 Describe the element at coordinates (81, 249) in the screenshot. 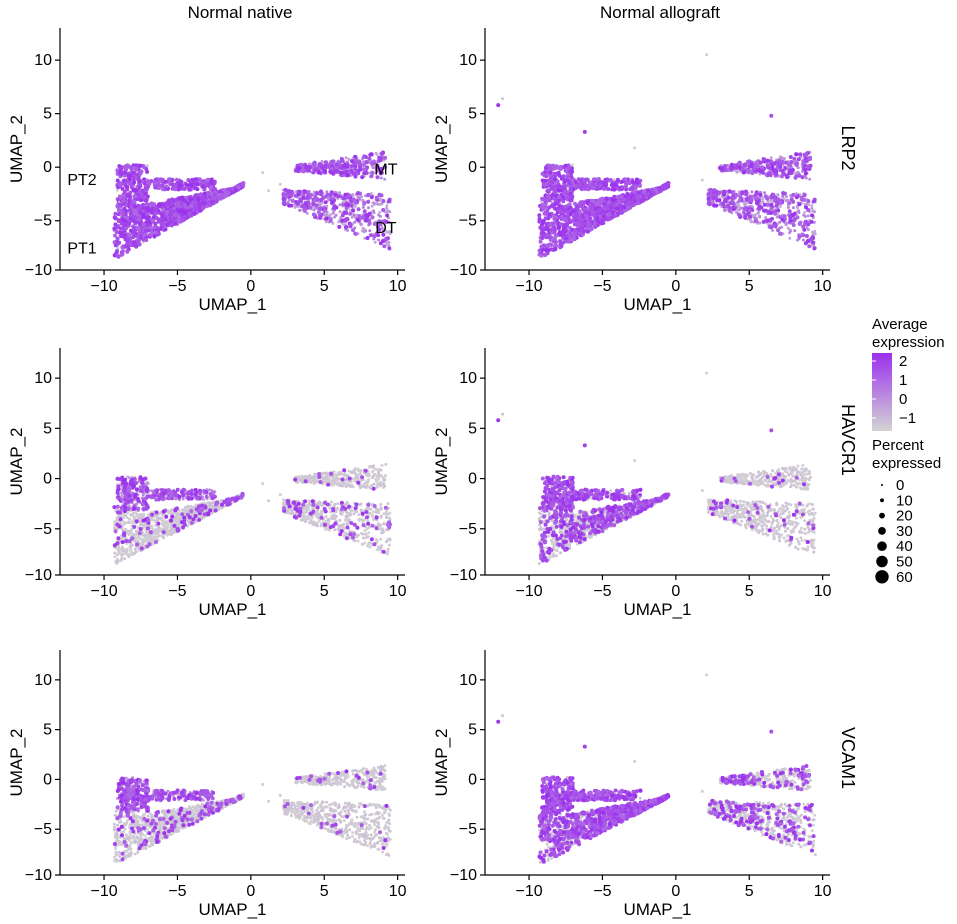

I see `cluster-label-pt1: PT1` at that location.